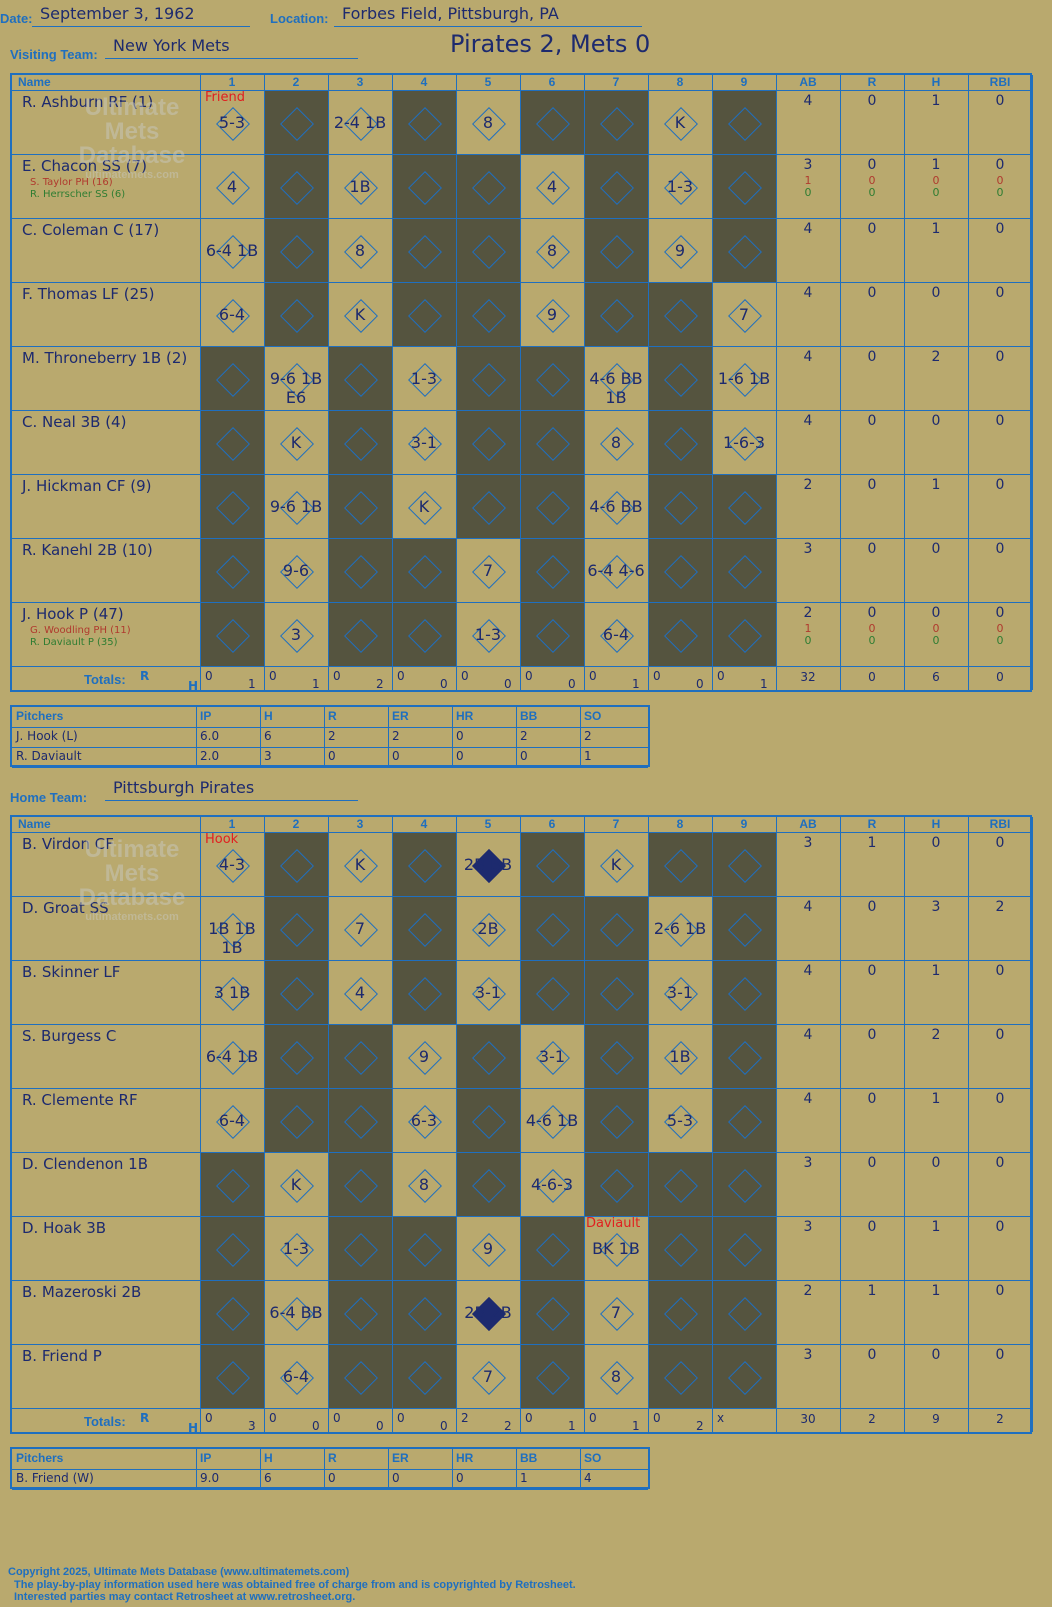  What do you see at coordinates (808, 824) in the screenshot?
I see `stat-header-ab: AB` at bounding box center [808, 824].